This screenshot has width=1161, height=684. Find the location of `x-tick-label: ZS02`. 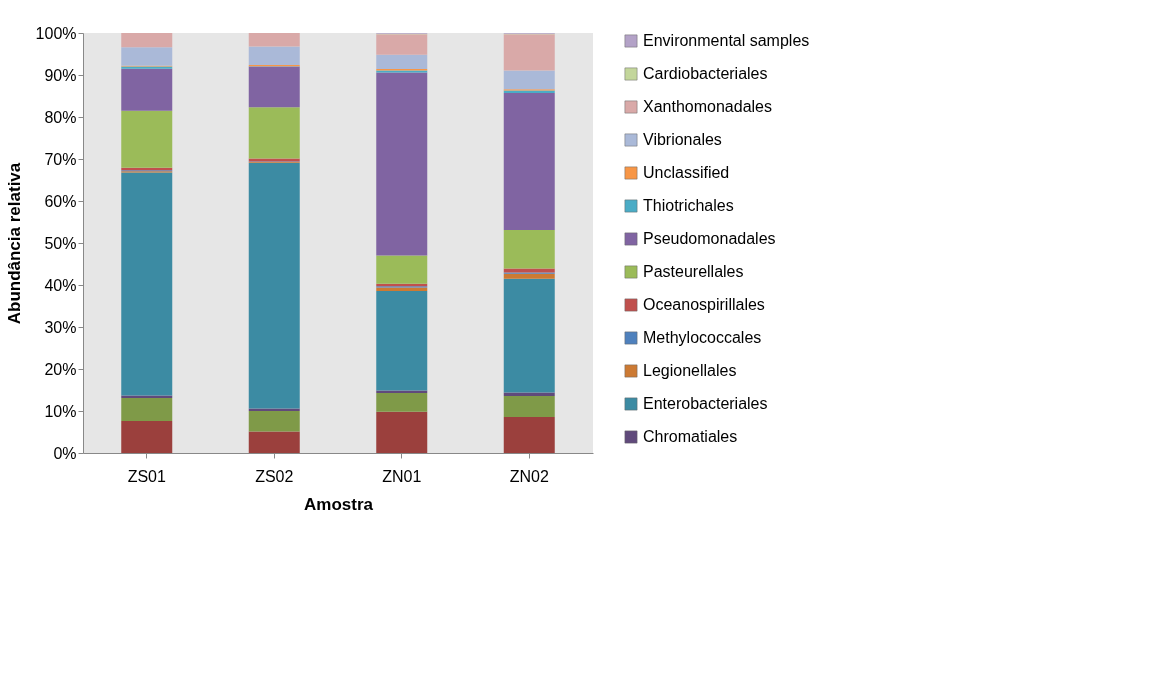

x-tick-label: ZS02 is located at coordinates (274, 476).